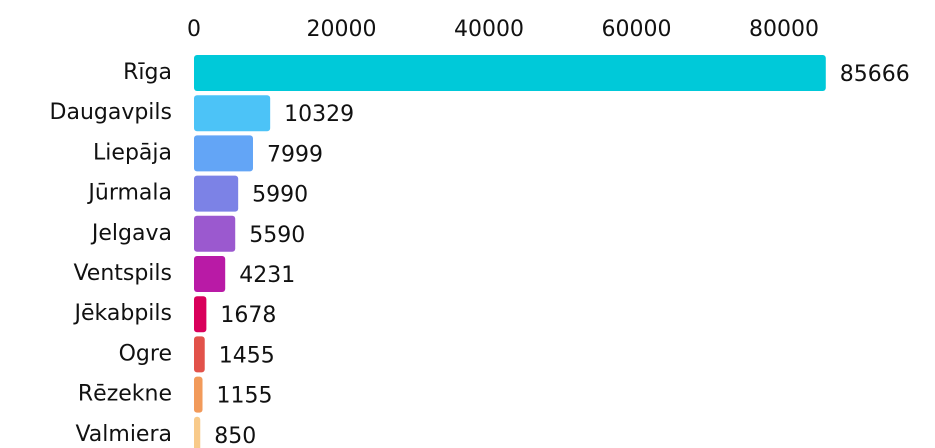  What do you see at coordinates (125, 394) in the screenshot?
I see `y-tick-label: Rēzekne` at bounding box center [125, 394].